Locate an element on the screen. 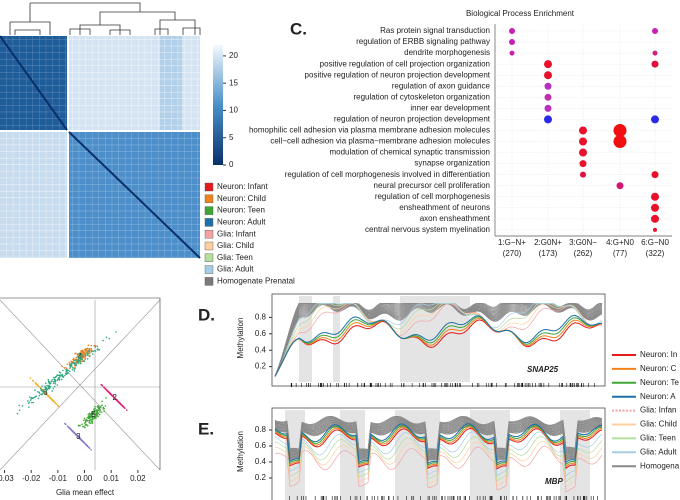  dendrogram is located at coordinates (105, 18).